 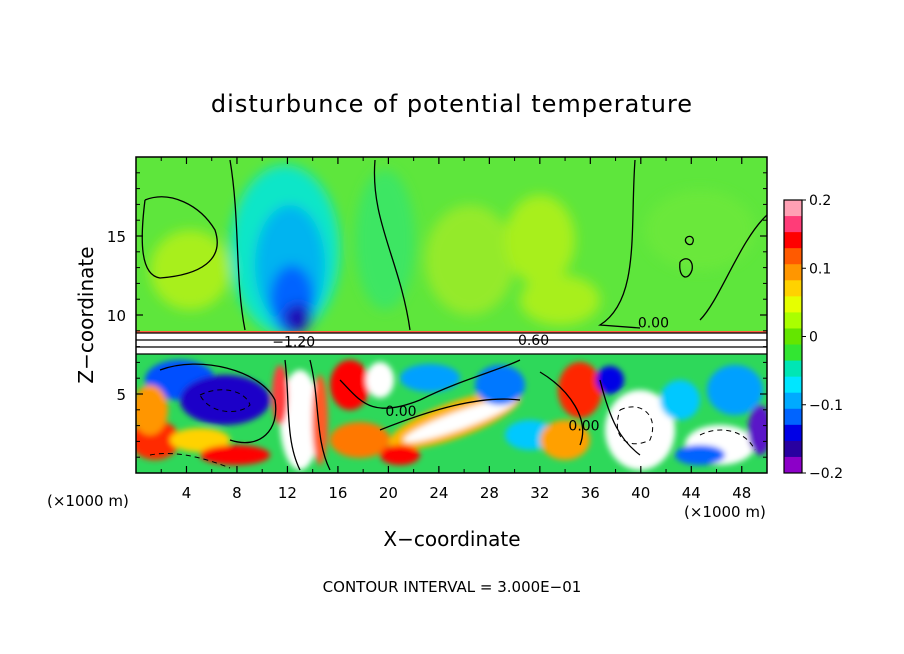 What do you see at coordinates (640, 493) in the screenshot?
I see `x-tick-label: 40` at bounding box center [640, 493].